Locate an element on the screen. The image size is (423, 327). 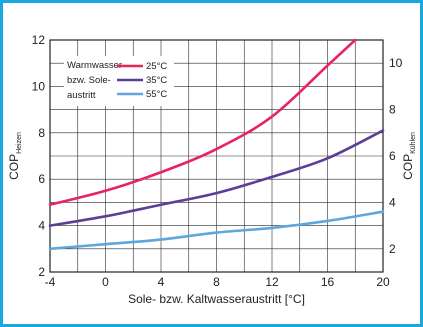
x-tick-labels: -4 0 4 8 12 16 20 is located at coordinates (217, 282).